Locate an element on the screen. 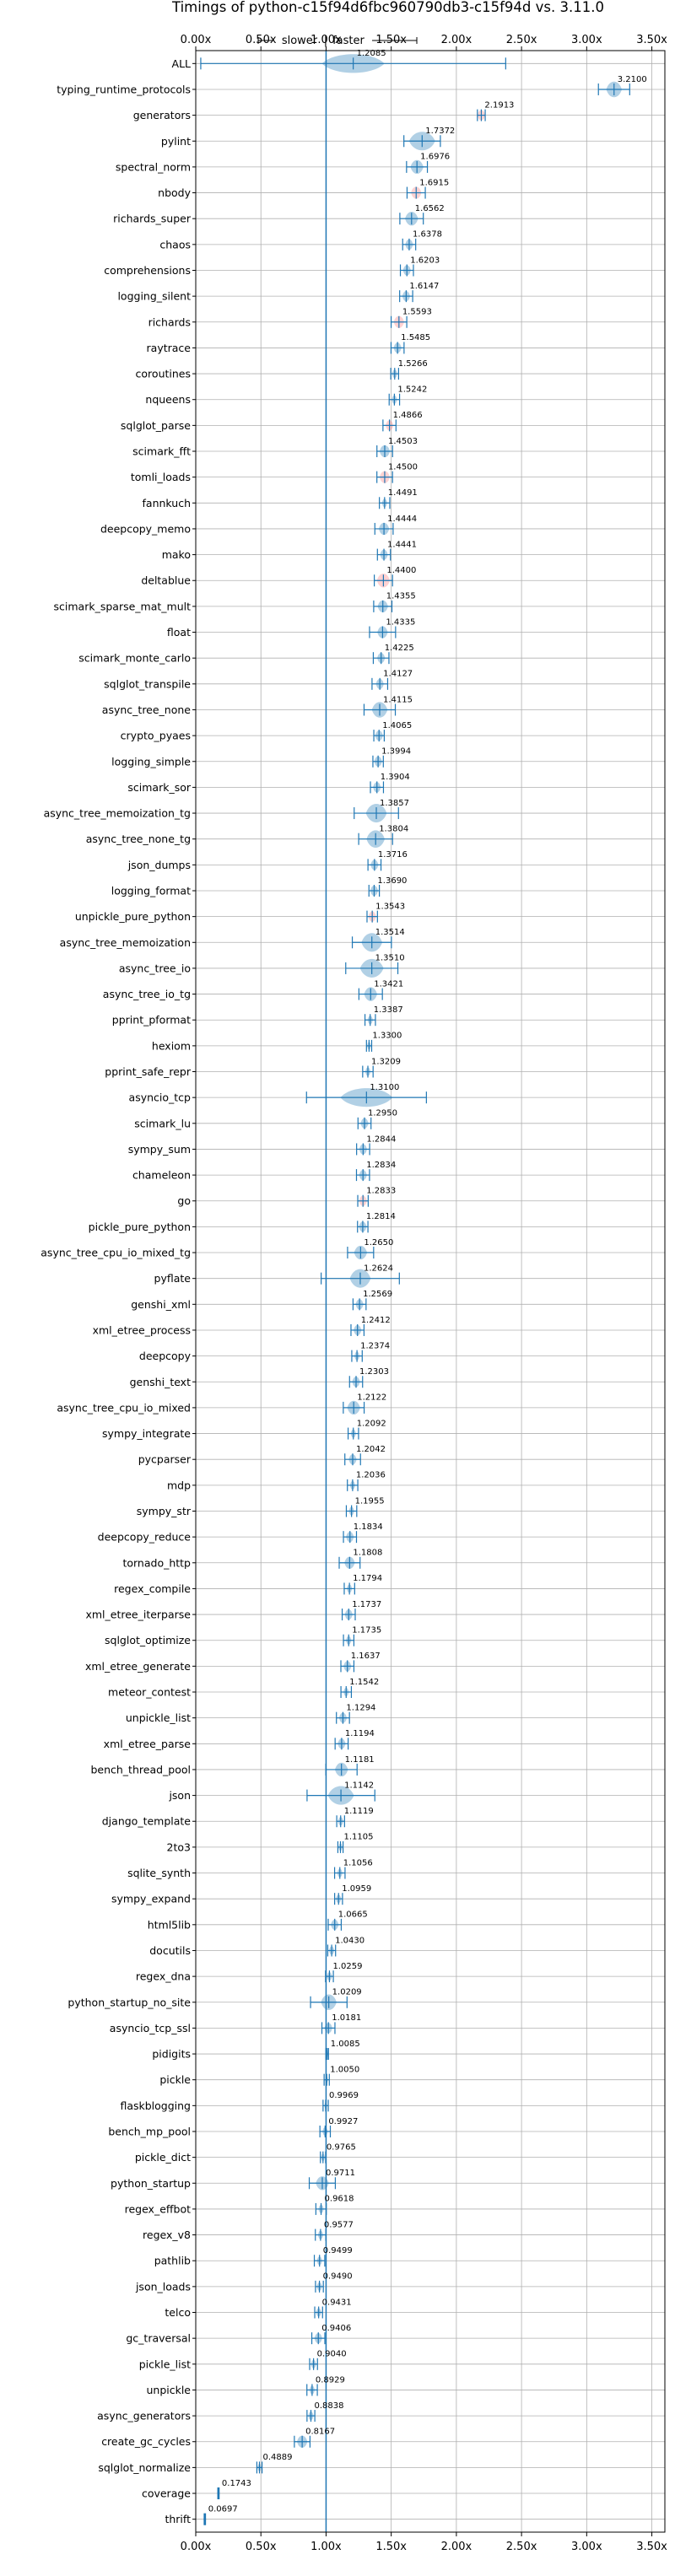 The height and width of the screenshot is (2576, 675). value-label: 1.0259 is located at coordinates (347, 1966).